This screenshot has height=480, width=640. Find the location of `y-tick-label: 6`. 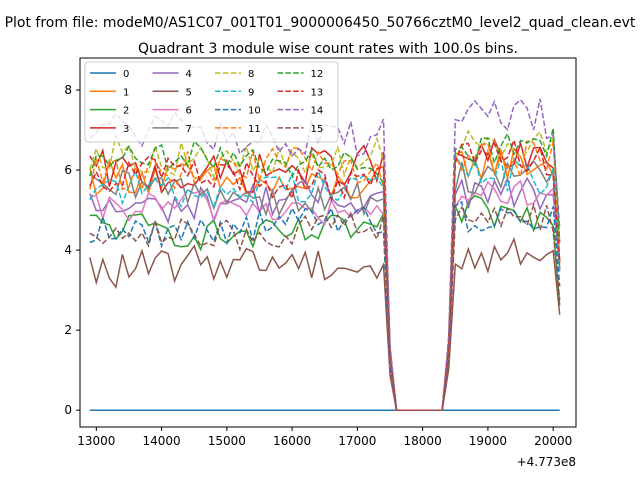

y-tick-label: 6 is located at coordinates (68, 170).